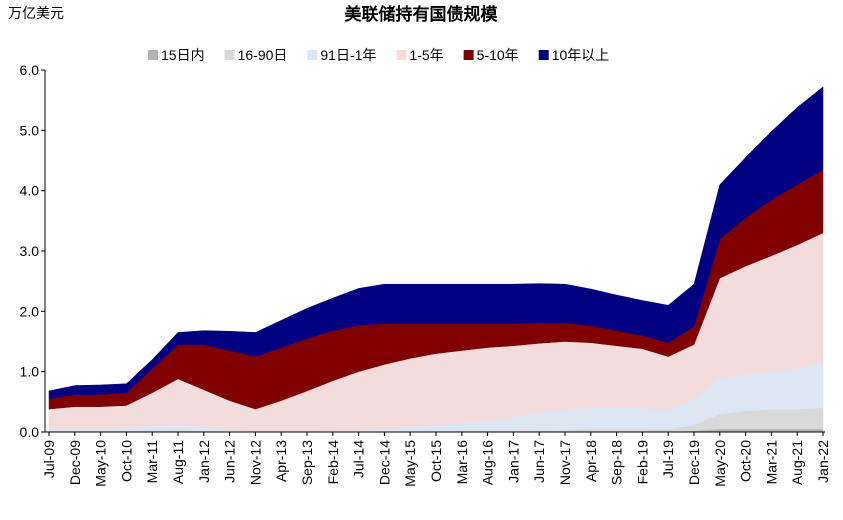 The height and width of the screenshot is (520, 843). What do you see at coordinates (565, 462) in the screenshot?
I see `x-tick-label: Nov-17` at bounding box center [565, 462].